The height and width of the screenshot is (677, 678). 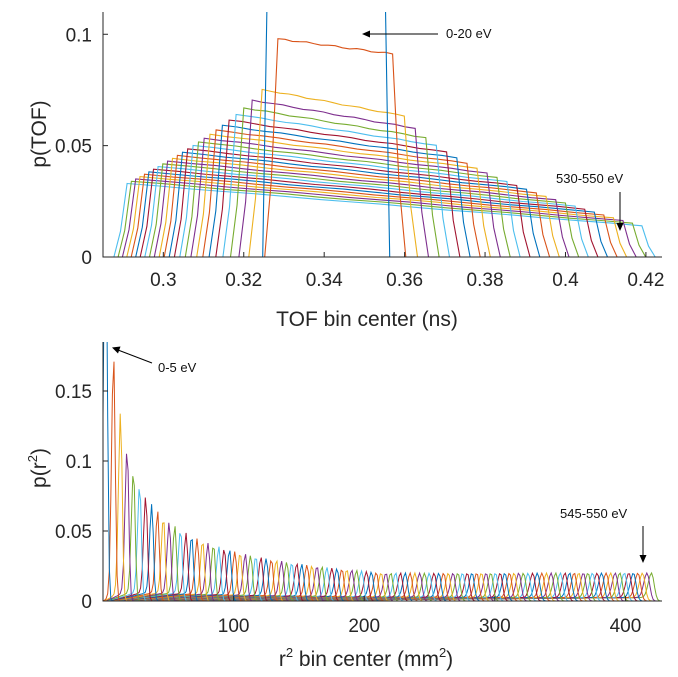 What do you see at coordinates (73, 497) in the screenshot?
I see `bottom-y-tick-labels: 0 0.05 0.1 0.15` at bounding box center [73, 497].